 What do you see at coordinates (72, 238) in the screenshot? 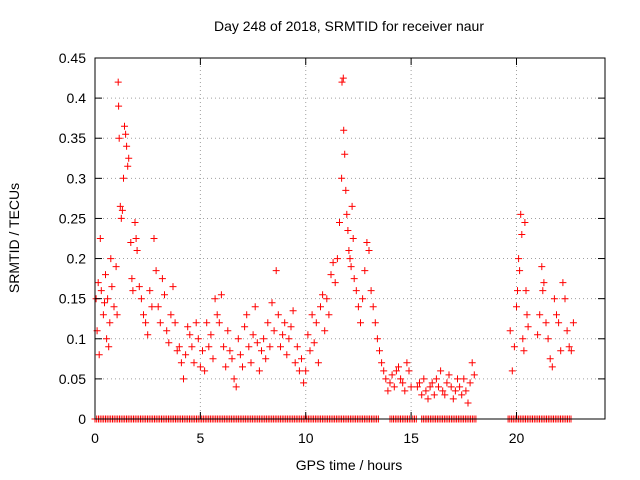
I see `y-tick-labels: 0 0.05 0.1 0.15 0.2 0.25 0.3 0.35 0.4 0.45` at bounding box center [72, 238].